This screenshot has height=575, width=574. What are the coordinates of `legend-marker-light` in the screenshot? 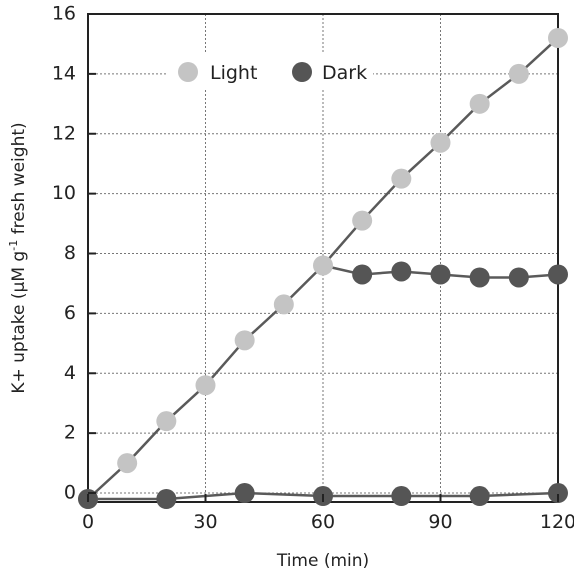 It's located at (188, 72).